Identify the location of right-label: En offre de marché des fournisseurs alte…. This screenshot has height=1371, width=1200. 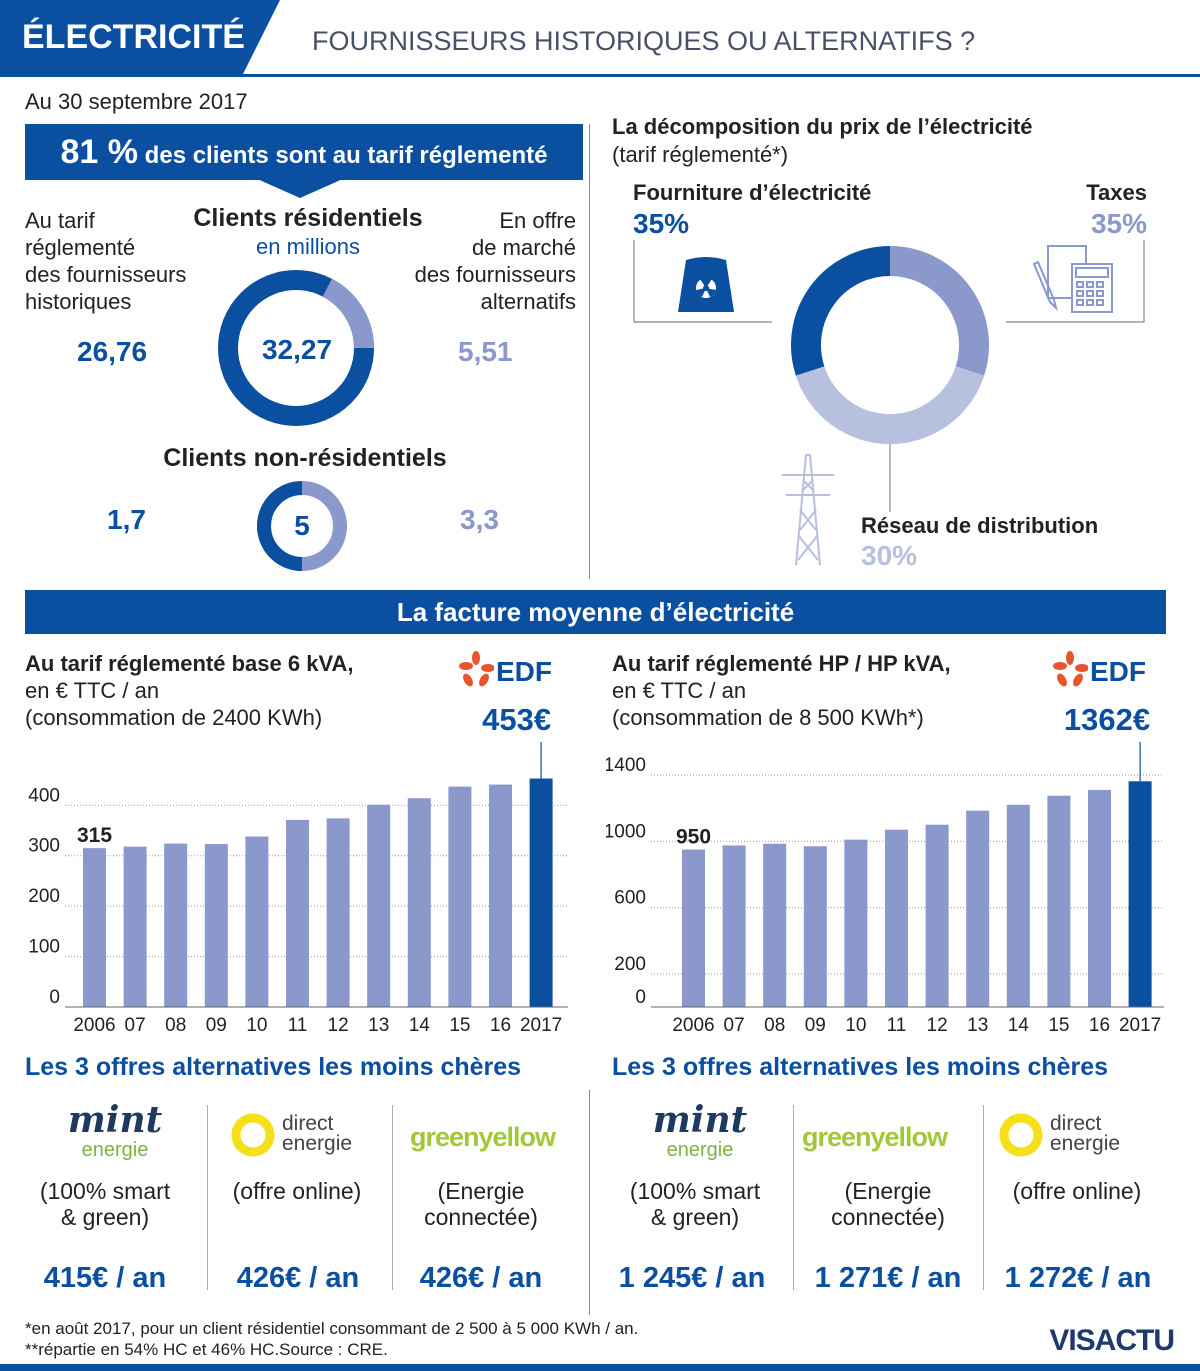
(495, 261).